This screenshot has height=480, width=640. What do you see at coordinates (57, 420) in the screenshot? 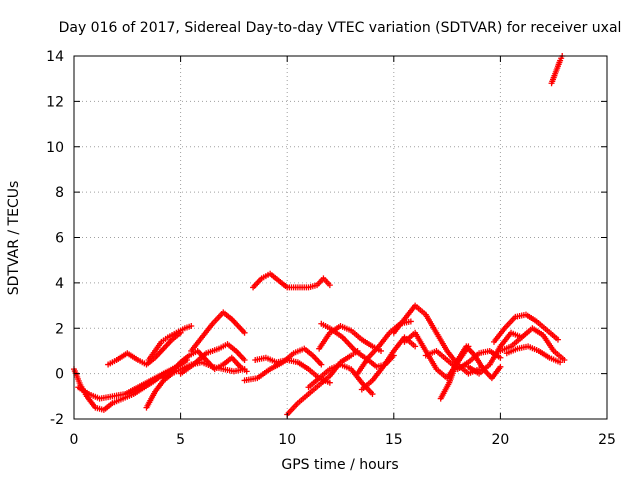
I see `y-tick-label: -2` at bounding box center [57, 420].